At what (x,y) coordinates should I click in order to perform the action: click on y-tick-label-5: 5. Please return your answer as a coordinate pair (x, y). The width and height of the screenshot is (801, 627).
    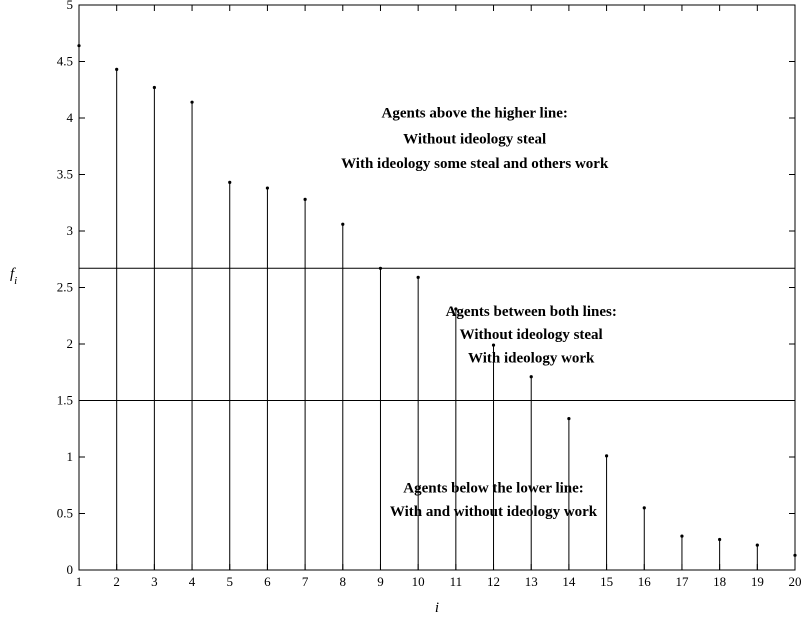
    Looking at the image, I should click on (70, 6).